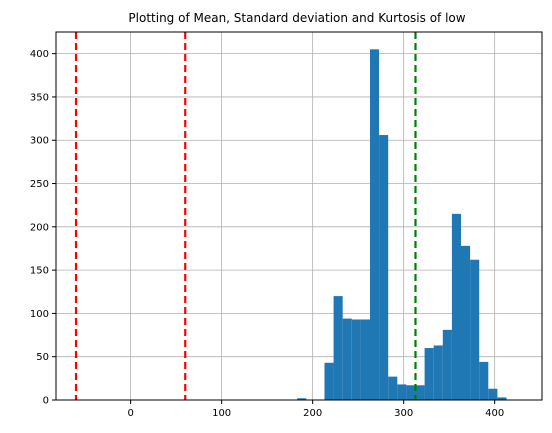 The height and width of the screenshot is (433, 552). I want to click on y-tick-label: 50, so click(42, 357).